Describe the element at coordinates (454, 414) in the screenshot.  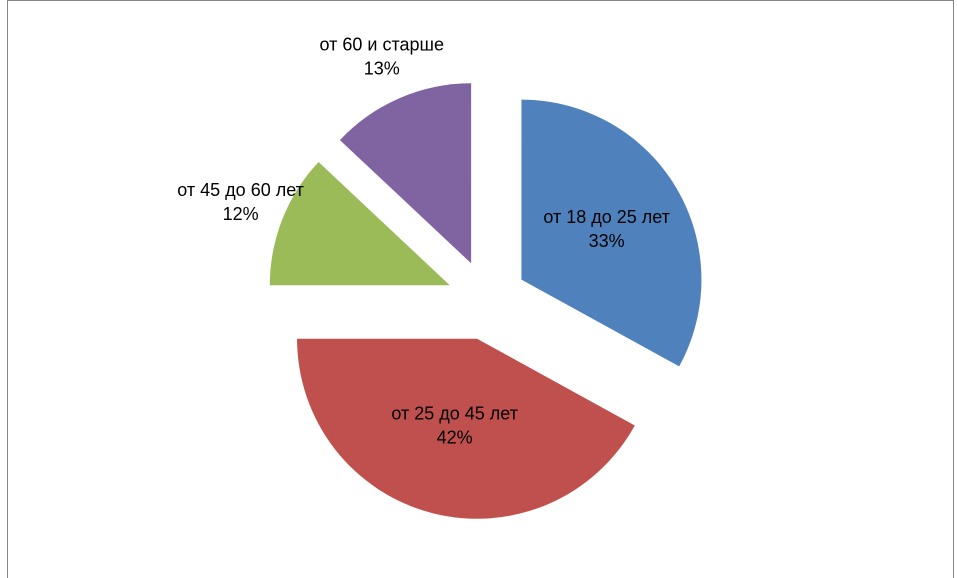
I see `slice-label: от 25 до 45 лет` at that location.